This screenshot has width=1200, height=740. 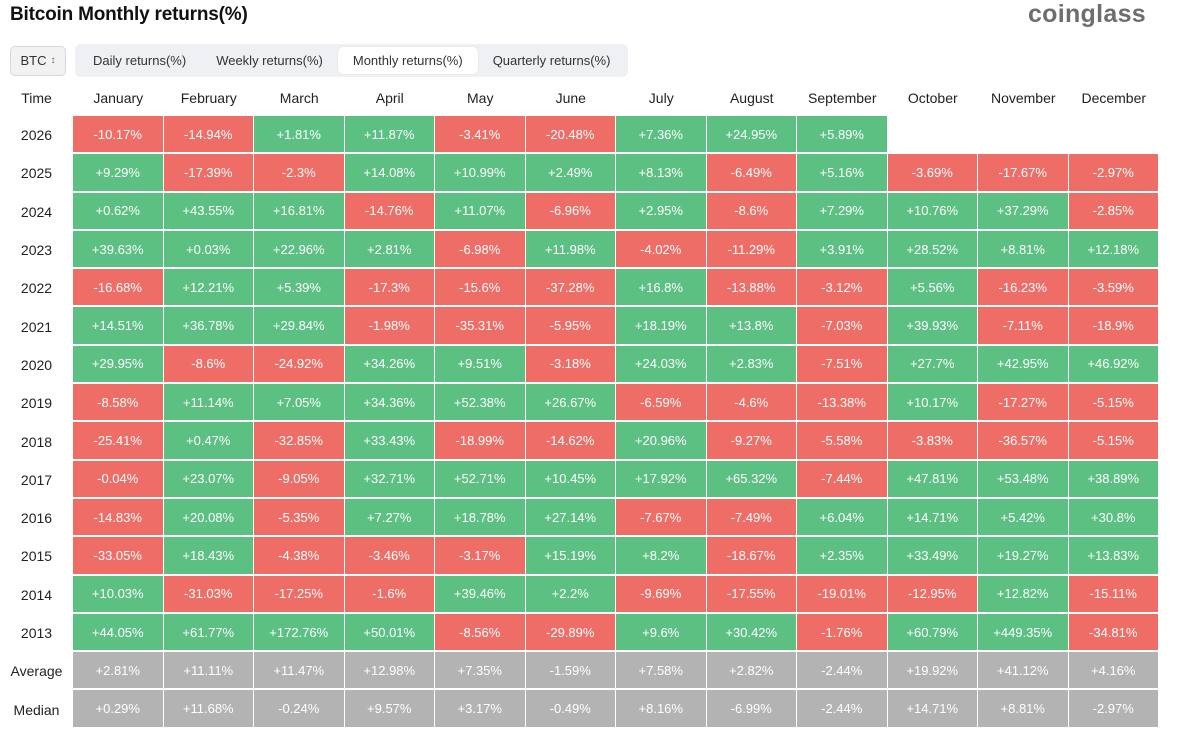 I want to click on return-cell: -18.9%, so click(x=1113, y=326).